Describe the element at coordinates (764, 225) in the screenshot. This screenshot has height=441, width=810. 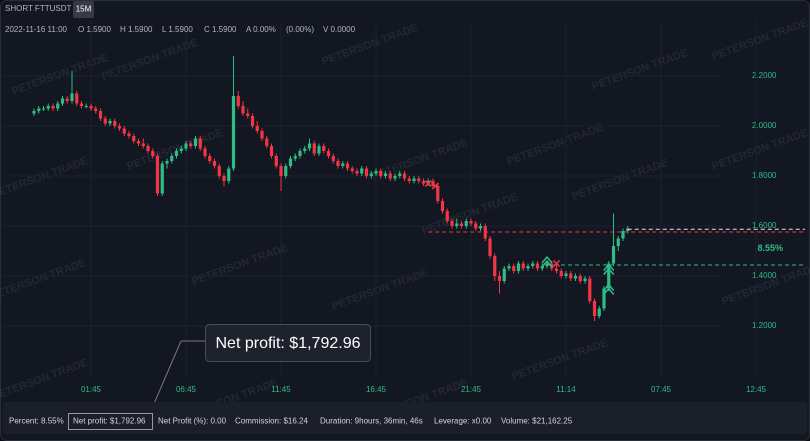
I see `y-tick-label: 1.6000` at that location.